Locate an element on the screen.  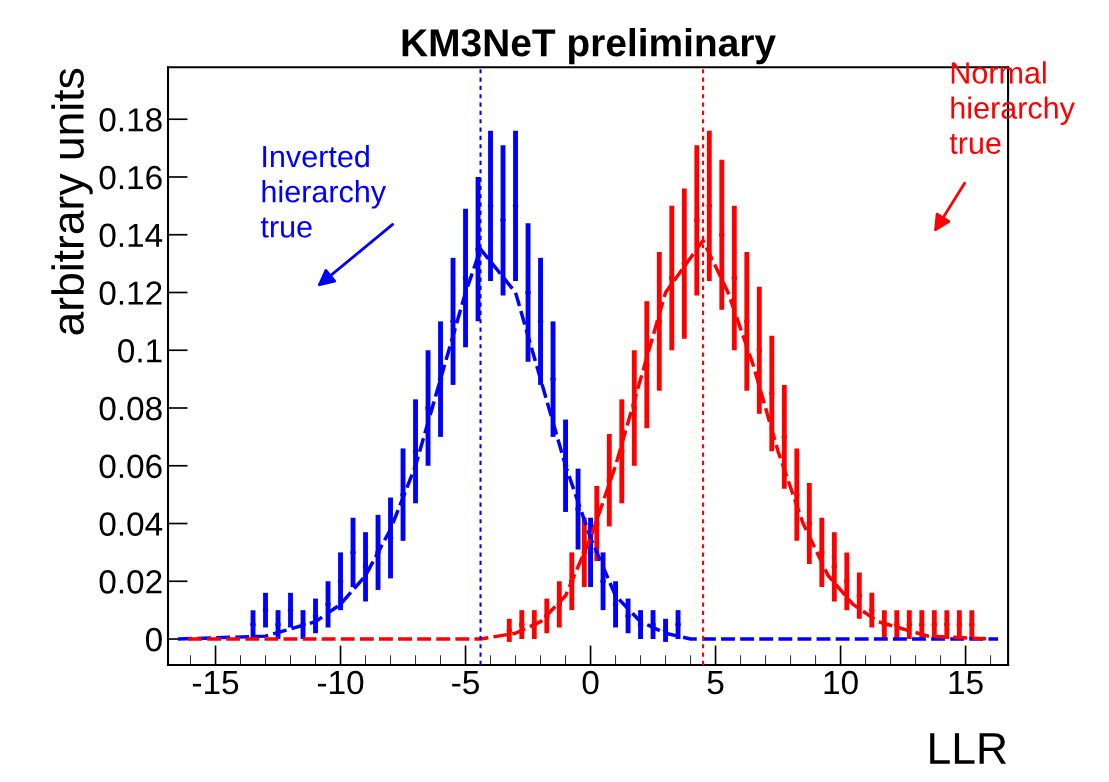
x-tick-label: -10 is located at coordinates (340, 682).